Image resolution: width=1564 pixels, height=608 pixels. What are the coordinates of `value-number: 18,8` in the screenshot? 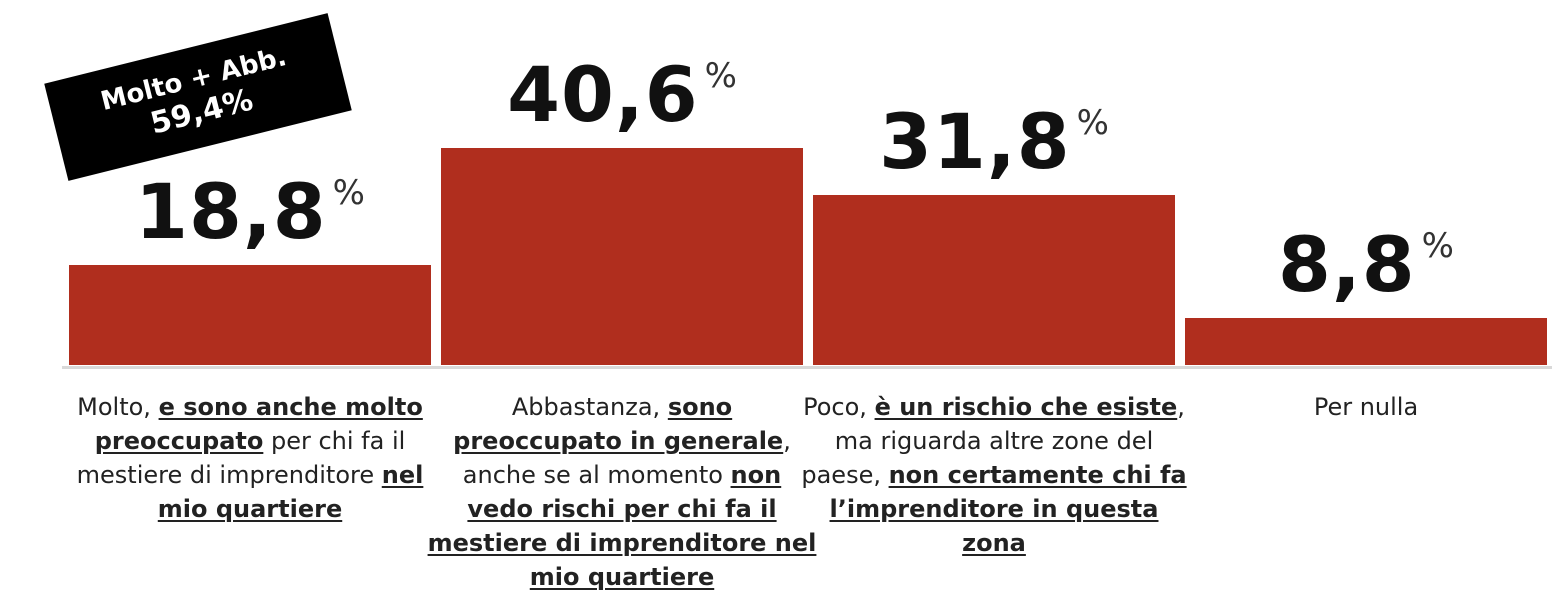 It's located at (231, 211).